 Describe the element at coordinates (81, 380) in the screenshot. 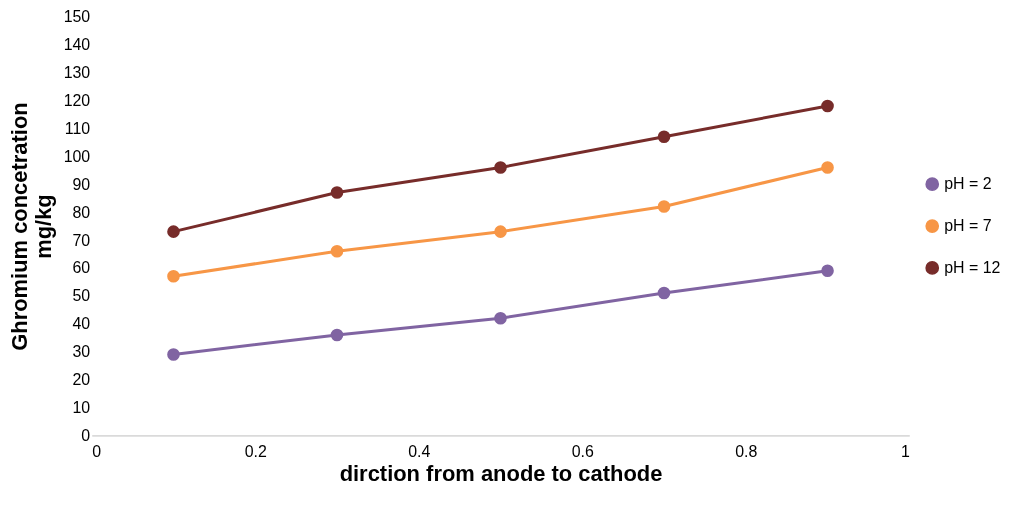

I see `y-tick-label: 20` at that location.